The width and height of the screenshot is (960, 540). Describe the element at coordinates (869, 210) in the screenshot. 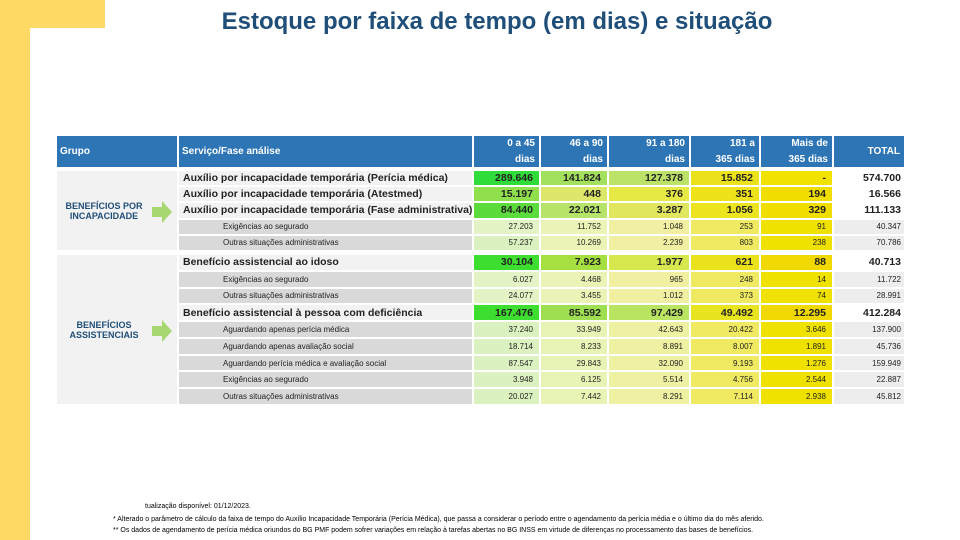

I see `total-cell: 111.133` at that location.